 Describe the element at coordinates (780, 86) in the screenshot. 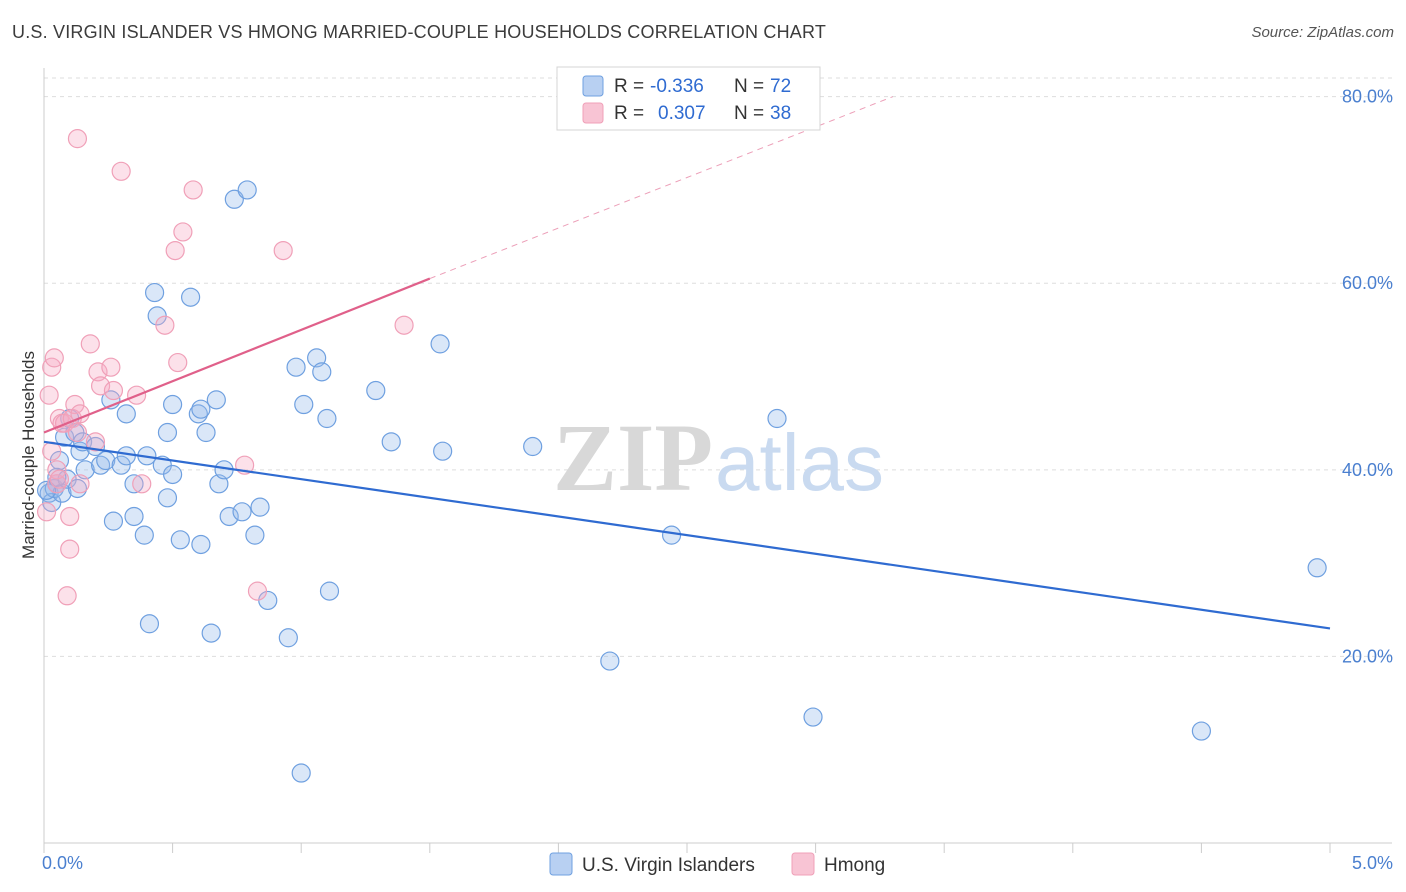

I see `legend-n-value-1: 72` at that location.